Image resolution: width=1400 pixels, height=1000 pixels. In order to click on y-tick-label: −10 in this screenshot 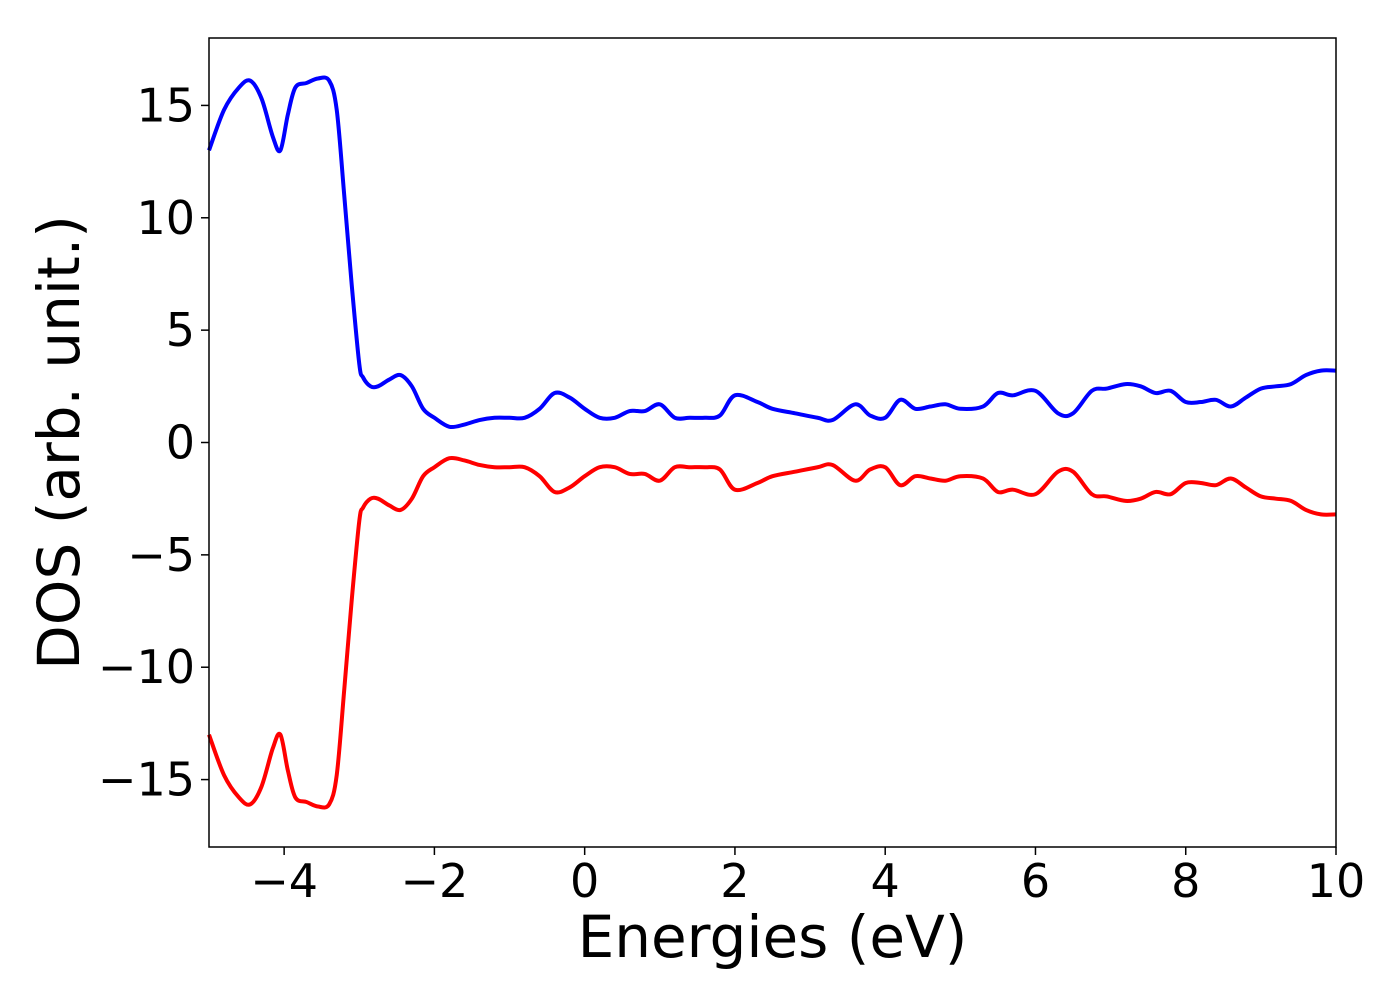, I will do `click(146, 667)`.